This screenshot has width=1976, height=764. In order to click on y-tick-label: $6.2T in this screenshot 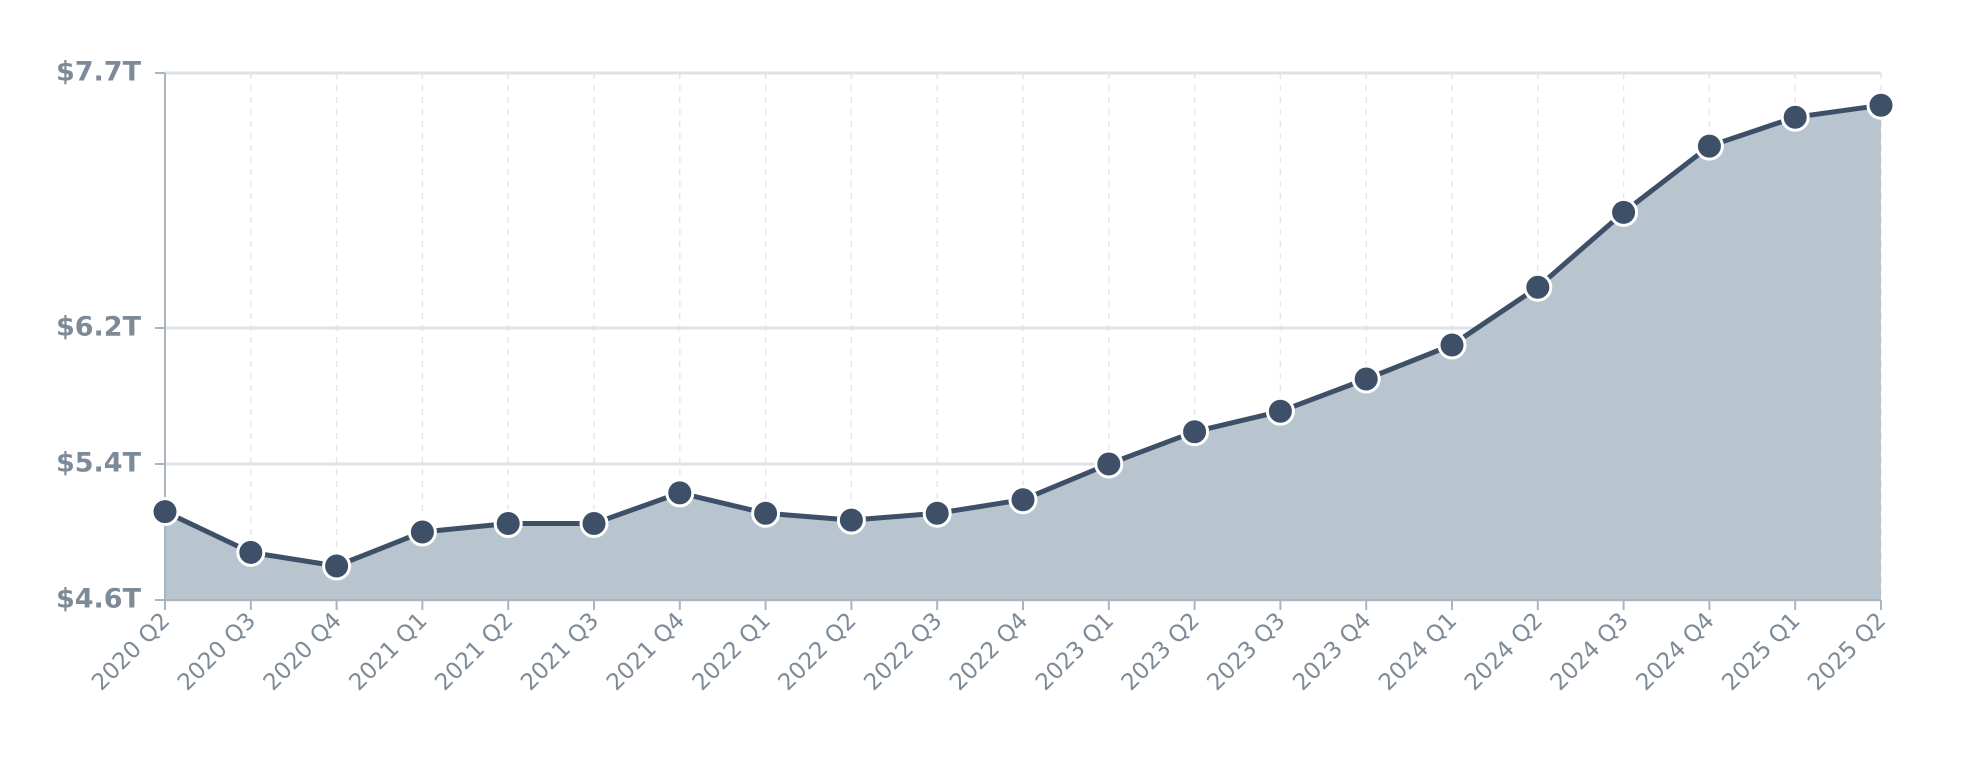, I will do `click(99, 327)`.